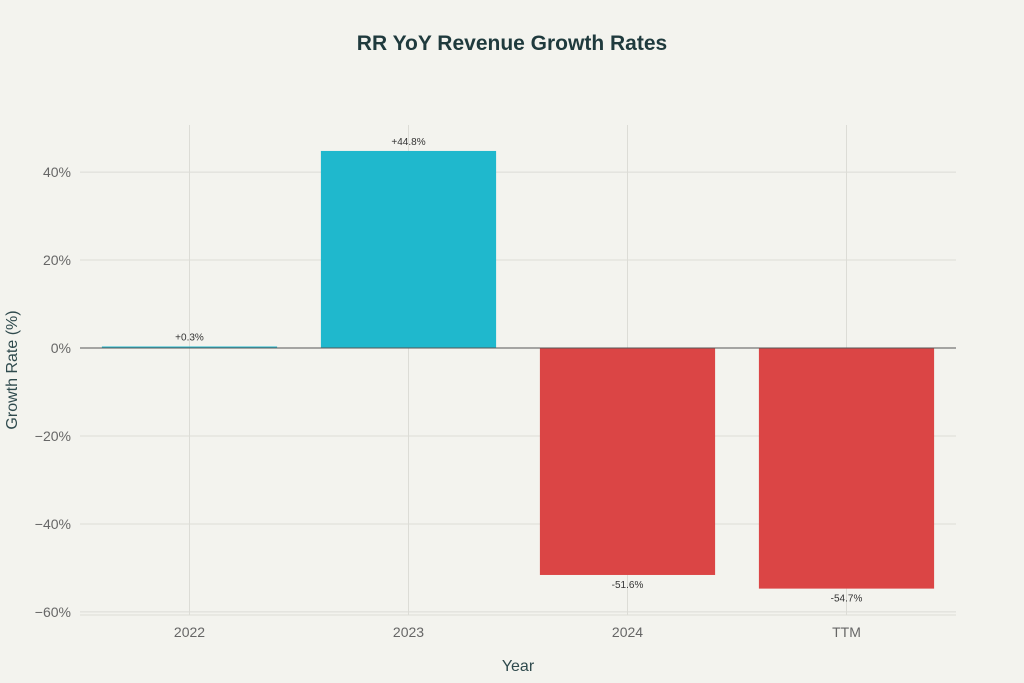  What do you see at coordinates (53, 612) in the screenshot?
I see `y-tick-label: −60%` at bounding box center [53, 612].